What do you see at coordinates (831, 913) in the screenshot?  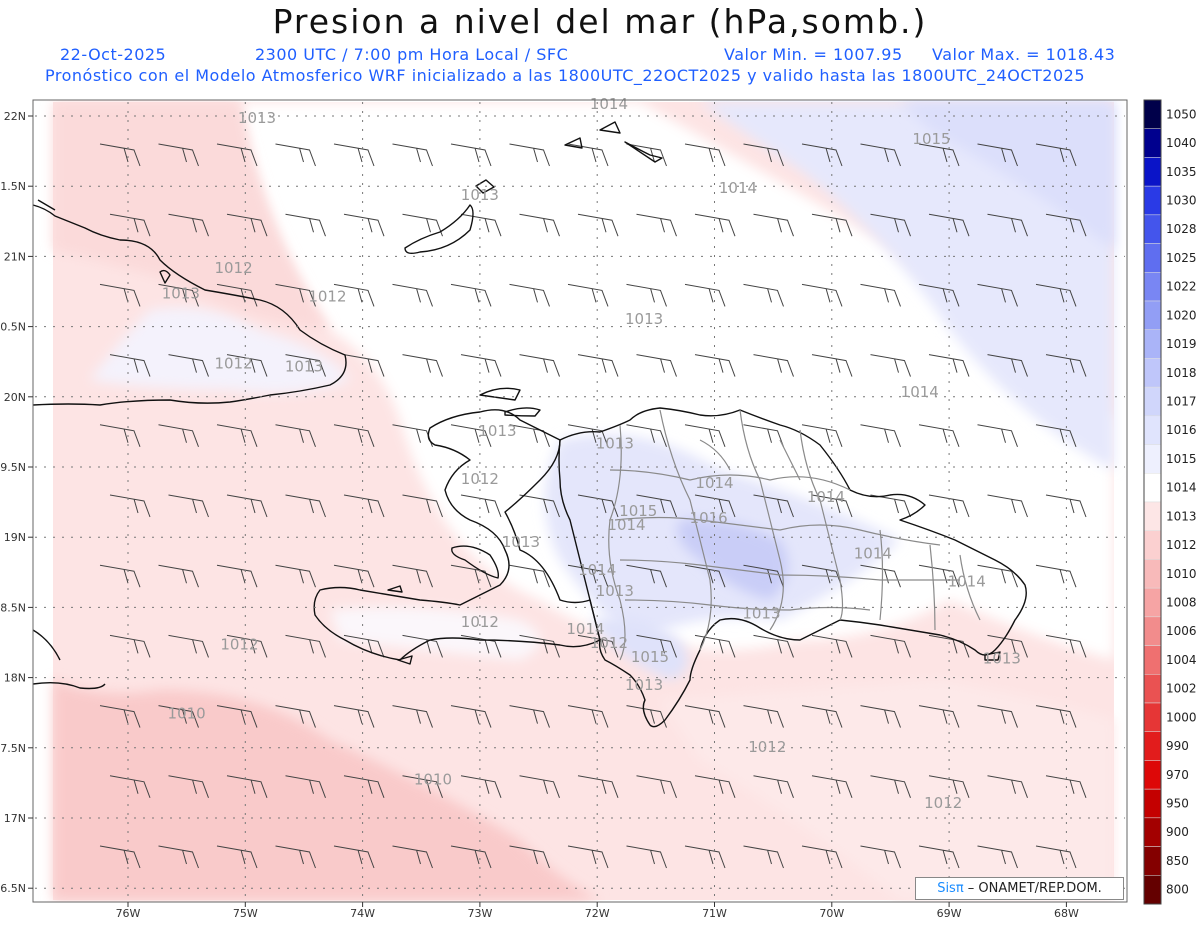 I see `lon-tick-label: 70W` at bounding box center [831, 913].